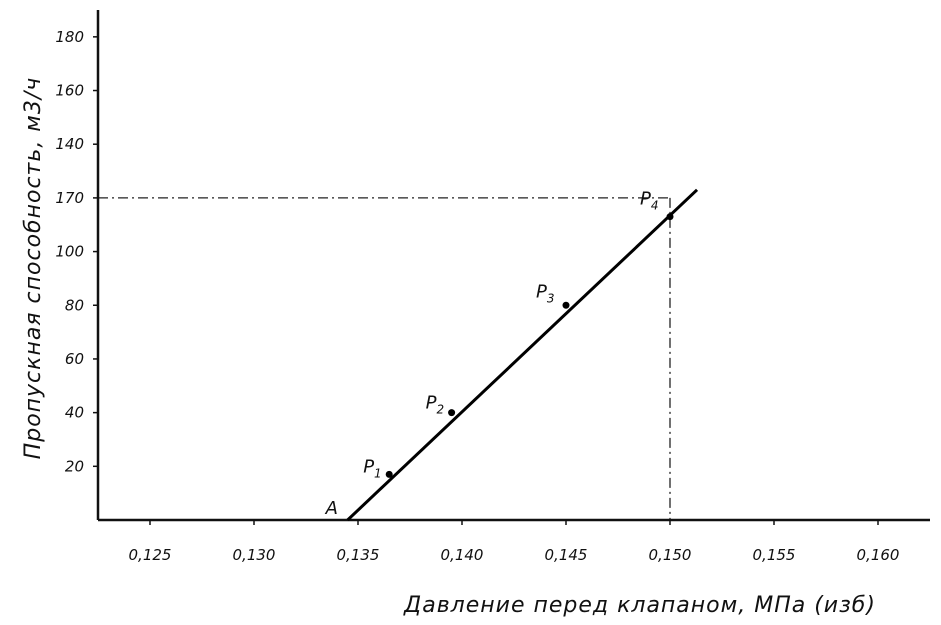  What do you see at coordinates (774, 555) in the screenshot?
I see `x-tick-label: 0,155` at bounding box center [774, 555].